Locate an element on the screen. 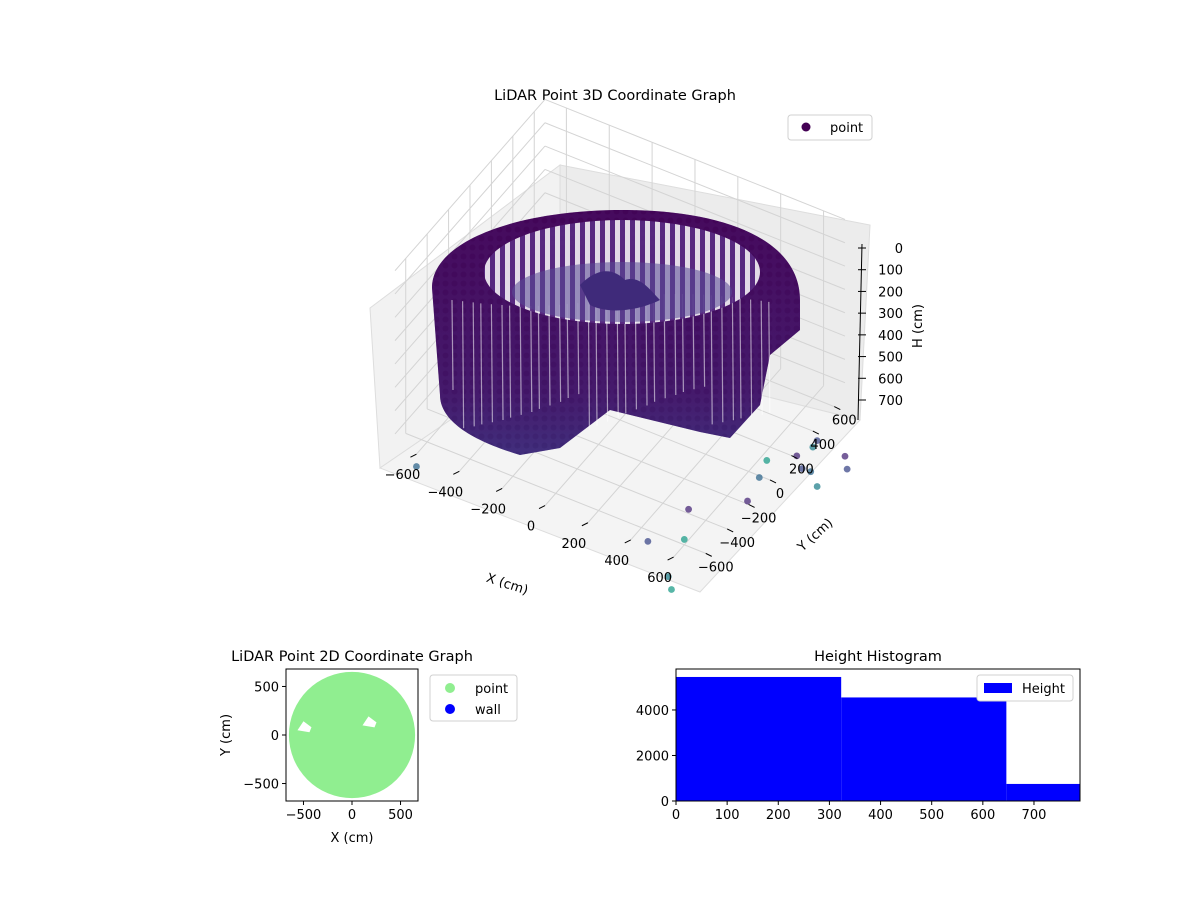  disc-notch is located at coordinates (304, 727).